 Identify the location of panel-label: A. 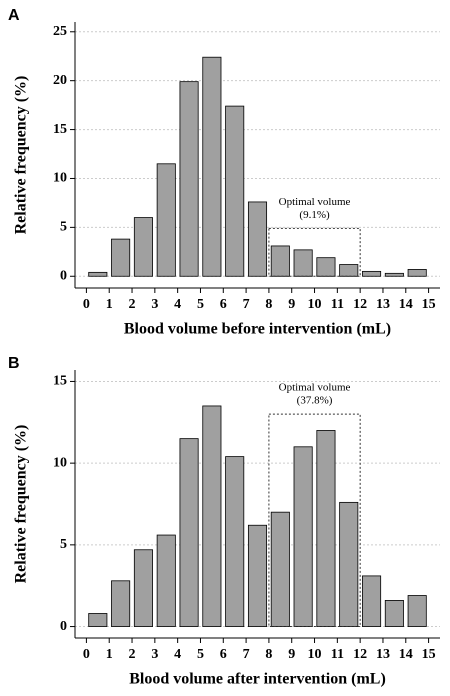
(14, 15).